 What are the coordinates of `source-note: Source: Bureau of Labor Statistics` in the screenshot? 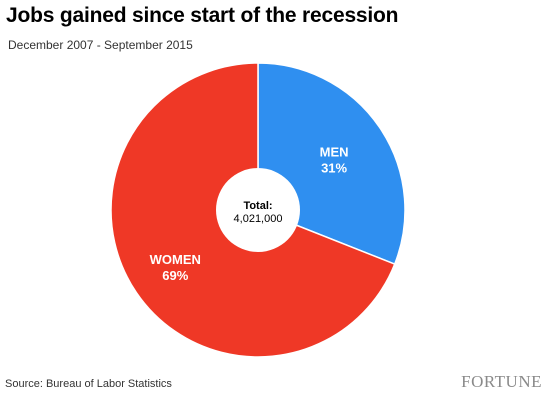 It's located at (88, 384).